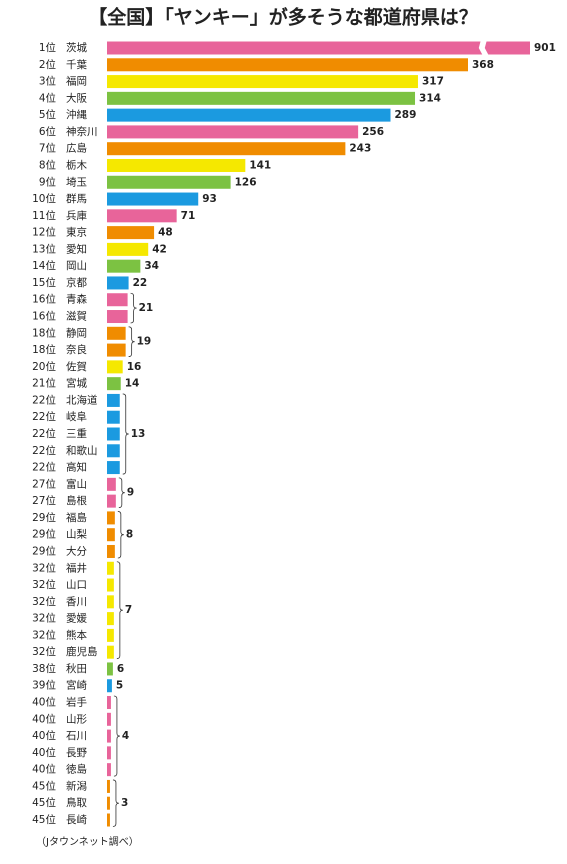  What do you see at coordinates (76, 299) in the screenshot?
I see `category-label: 青森` at bounding box center [76, 299].